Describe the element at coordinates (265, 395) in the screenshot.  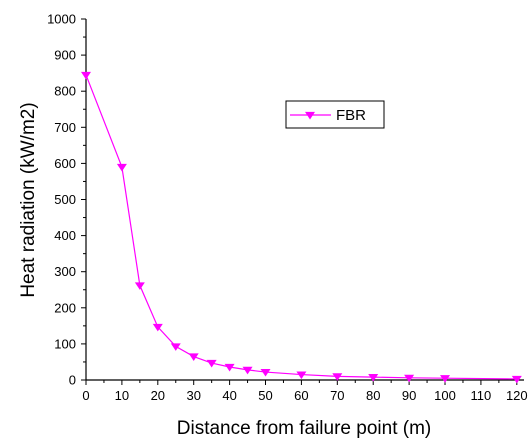
I see `x-tick-label: 50` at that location.